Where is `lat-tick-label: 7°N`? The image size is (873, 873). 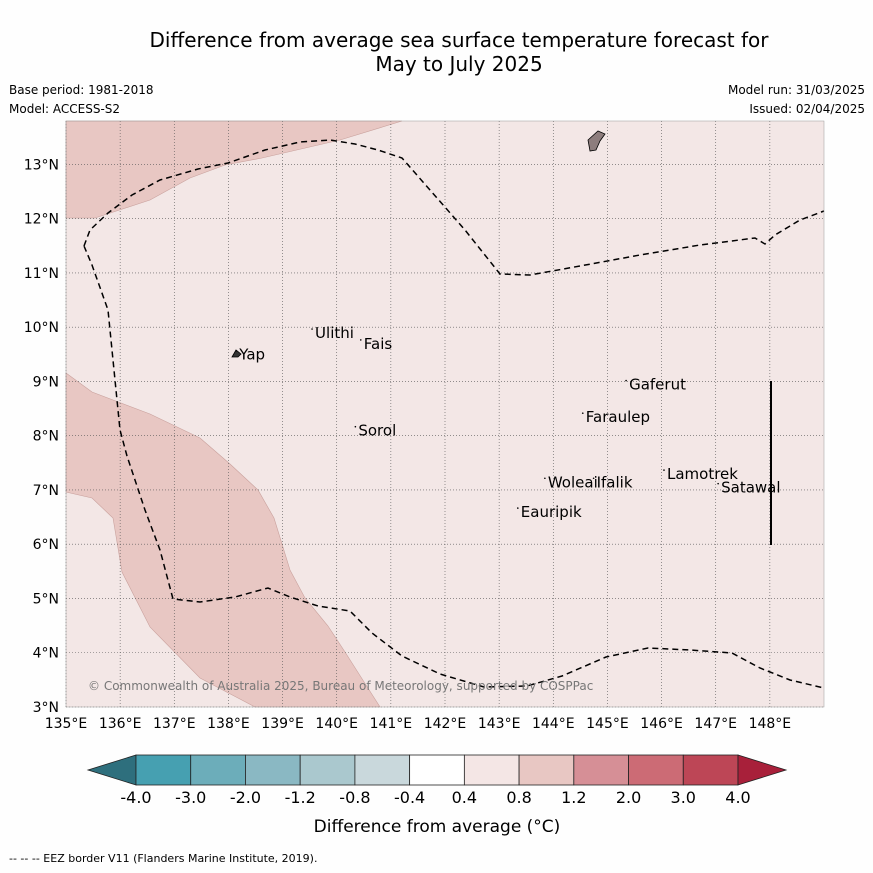
lat-tick-label: 7°N is located at coordinates (46, 491).